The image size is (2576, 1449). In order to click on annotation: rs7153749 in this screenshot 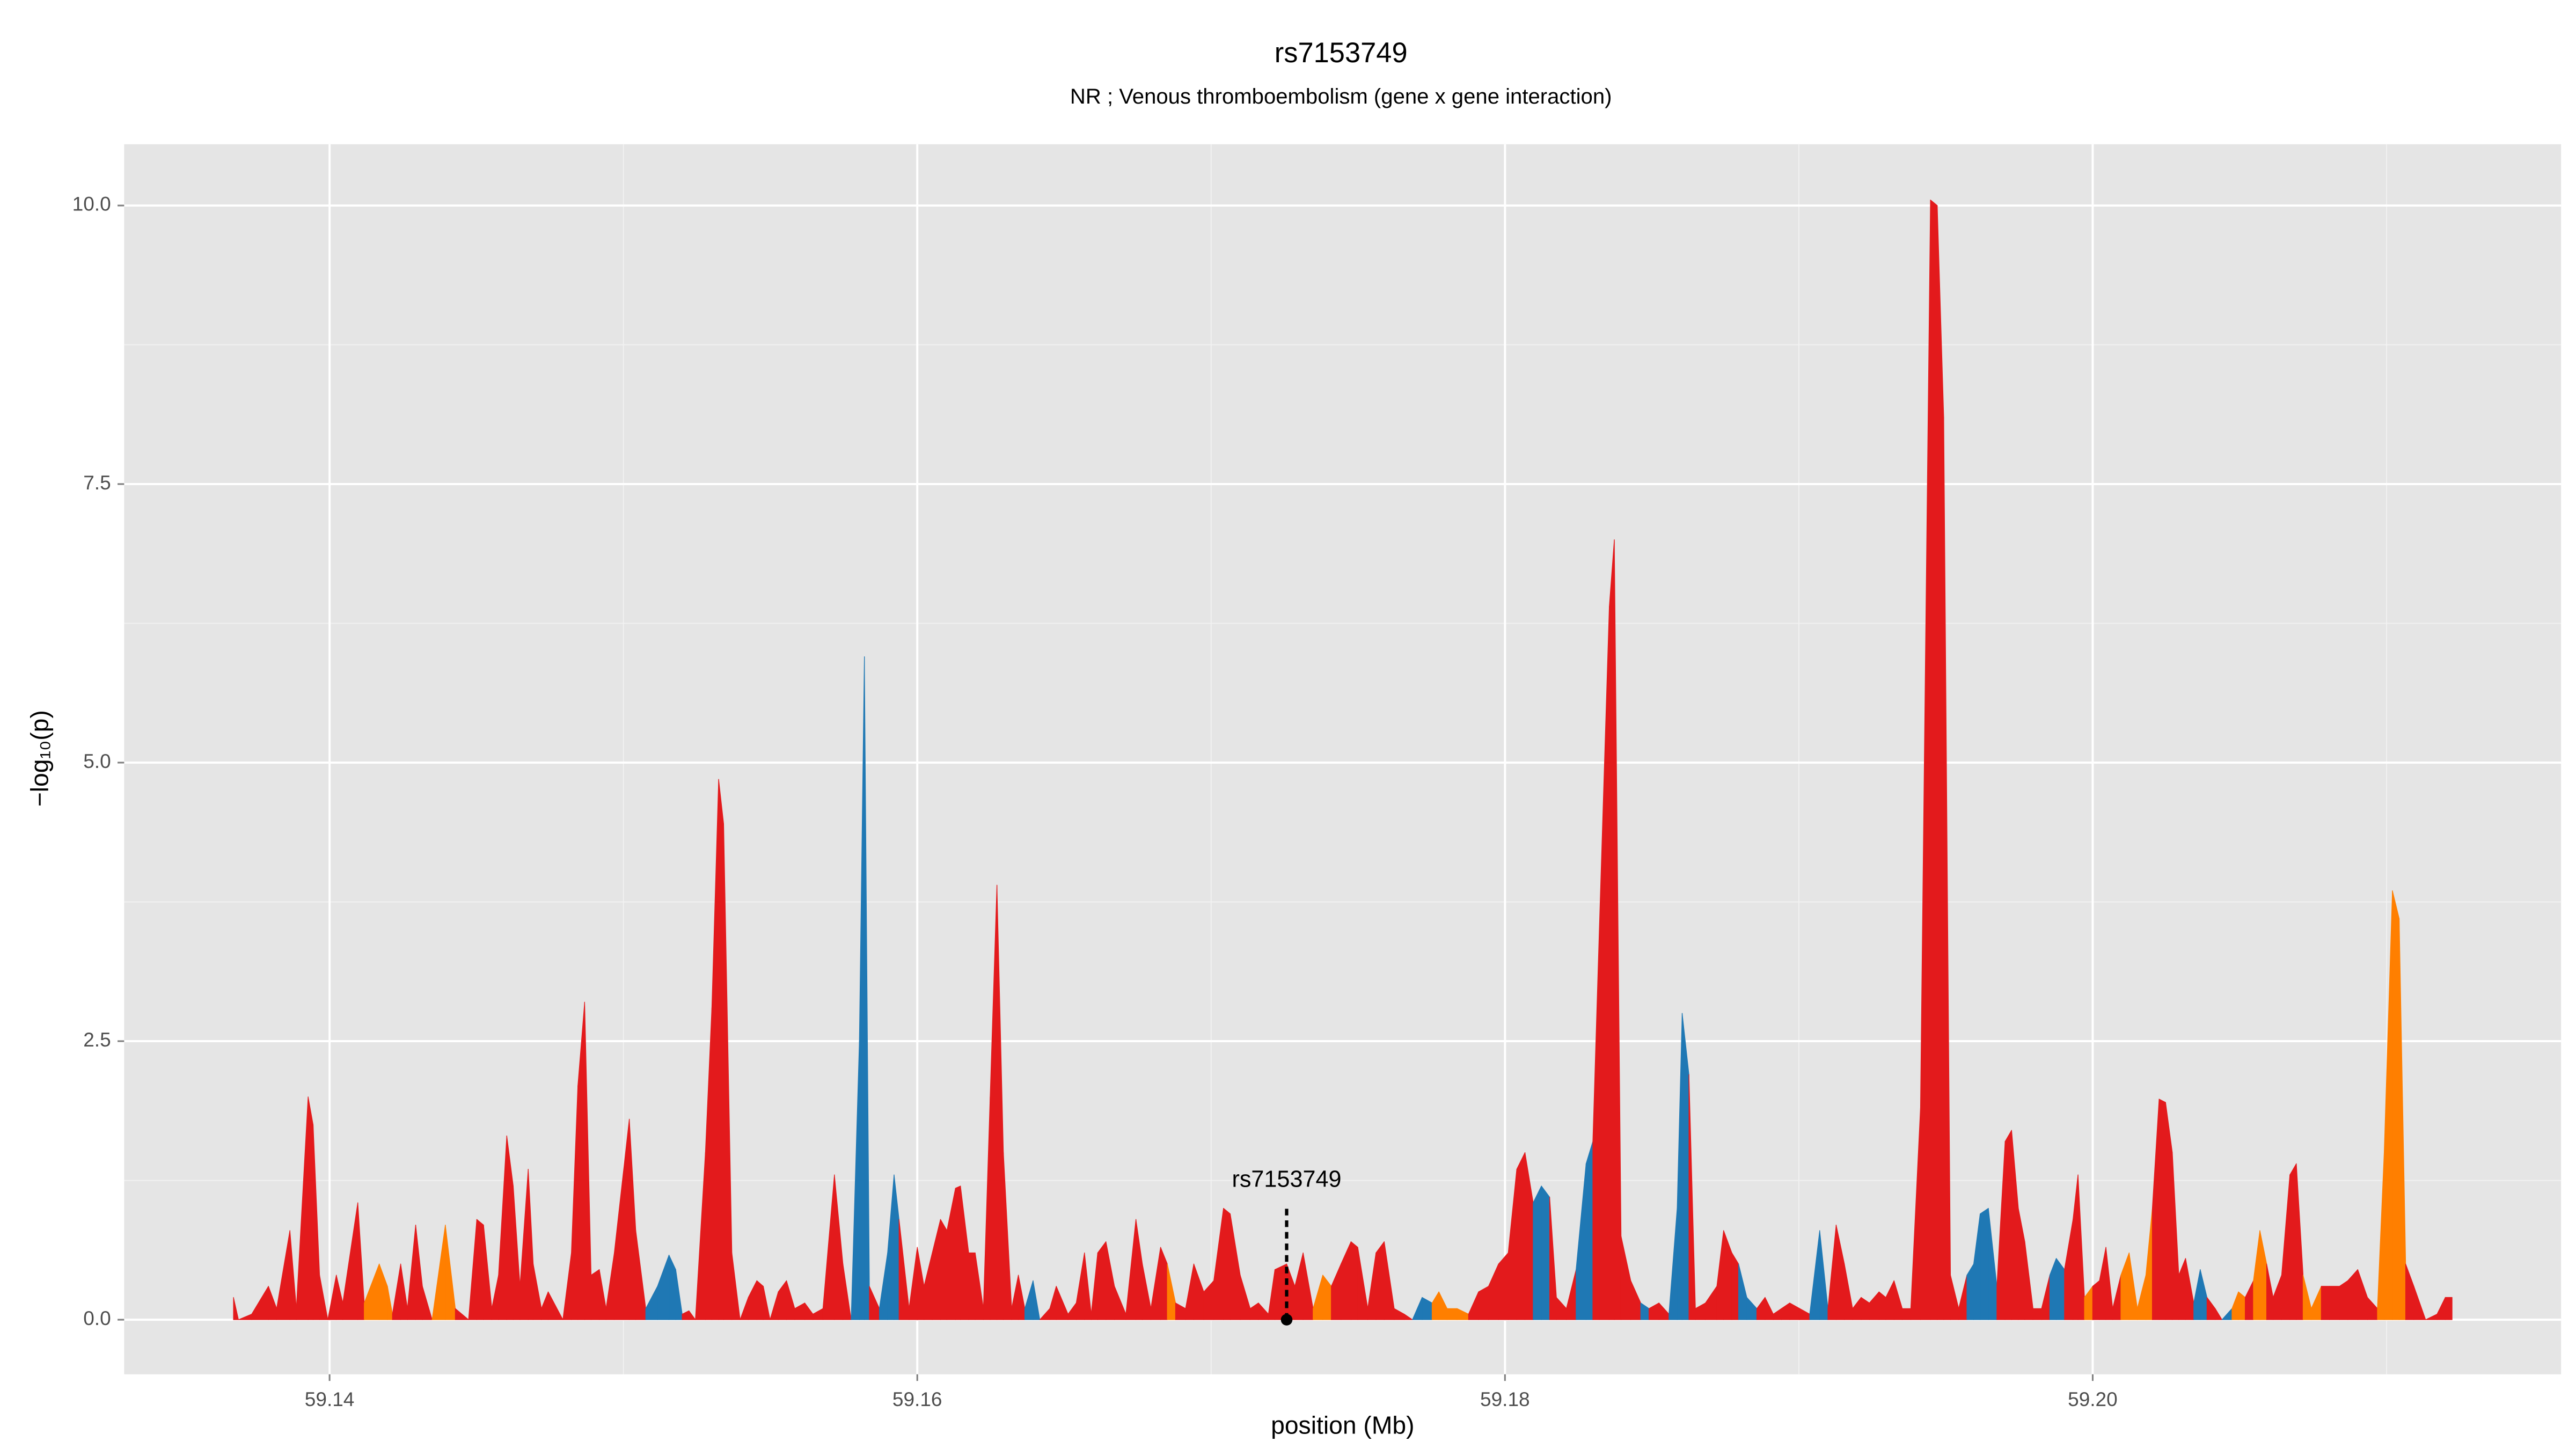, I will do `click(1287, 1246)`.